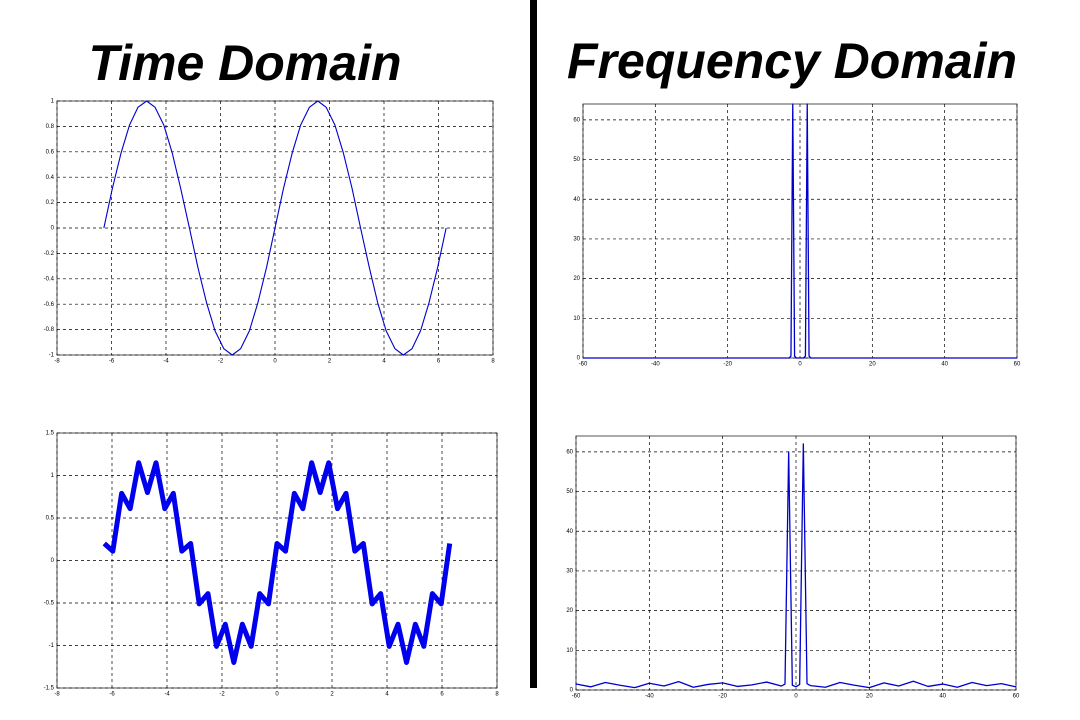  I want to click on y-tick-label: 0.5, so click(50, 519).